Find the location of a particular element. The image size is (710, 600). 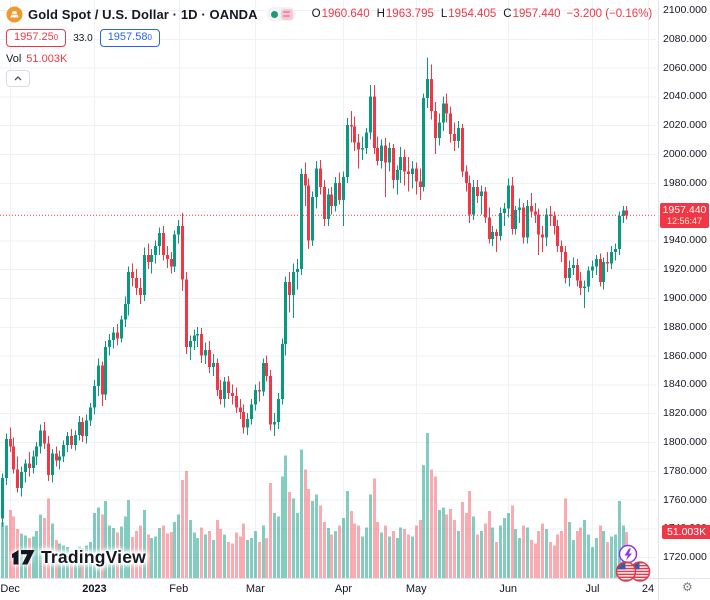

tradingview-logo: TradingView is located at coordinates (79, 557).